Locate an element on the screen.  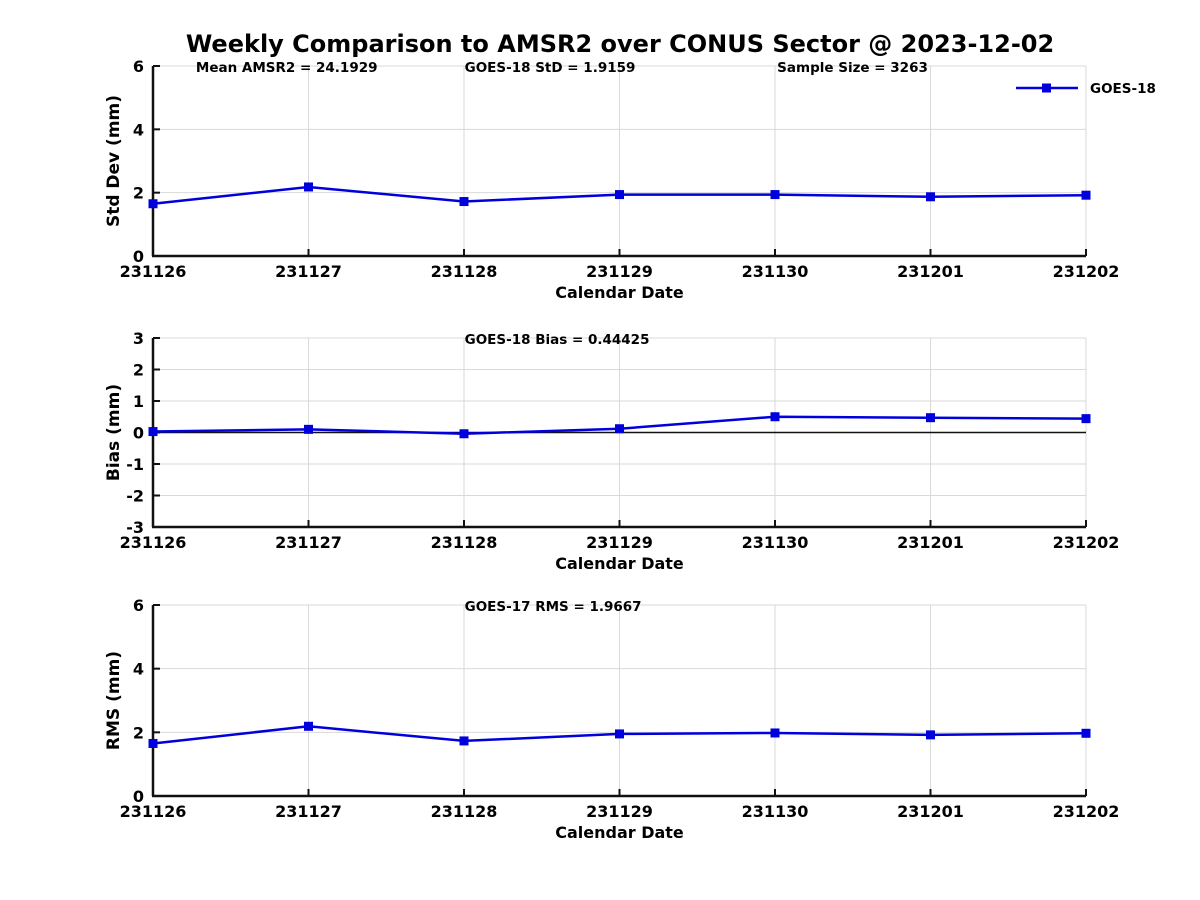
annotation-text: Sample Size = 3263 is located at coordinates (852, 68).